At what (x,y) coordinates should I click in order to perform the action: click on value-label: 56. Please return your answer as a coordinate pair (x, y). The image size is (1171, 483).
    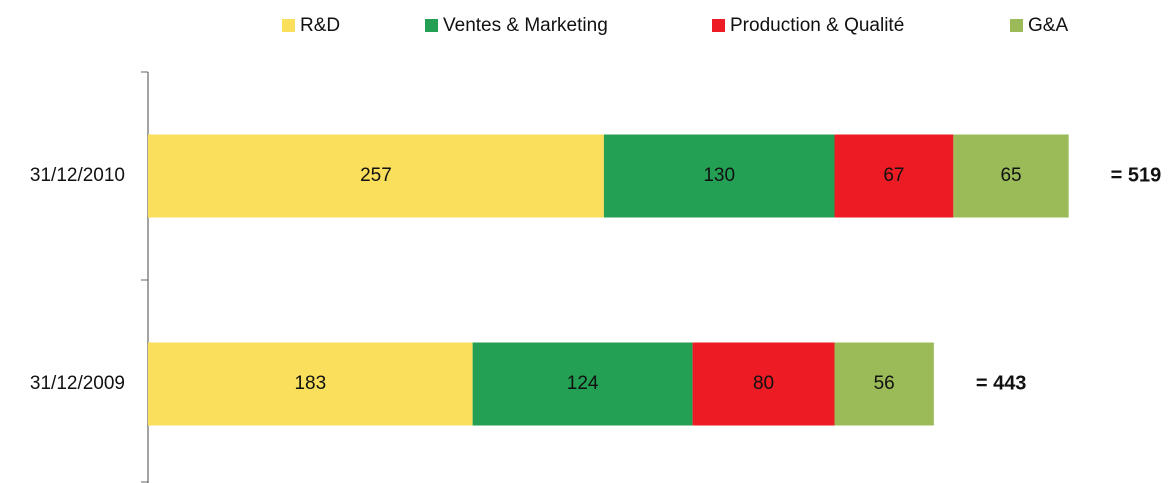
    Looking at the image, I should click on (884, 383).